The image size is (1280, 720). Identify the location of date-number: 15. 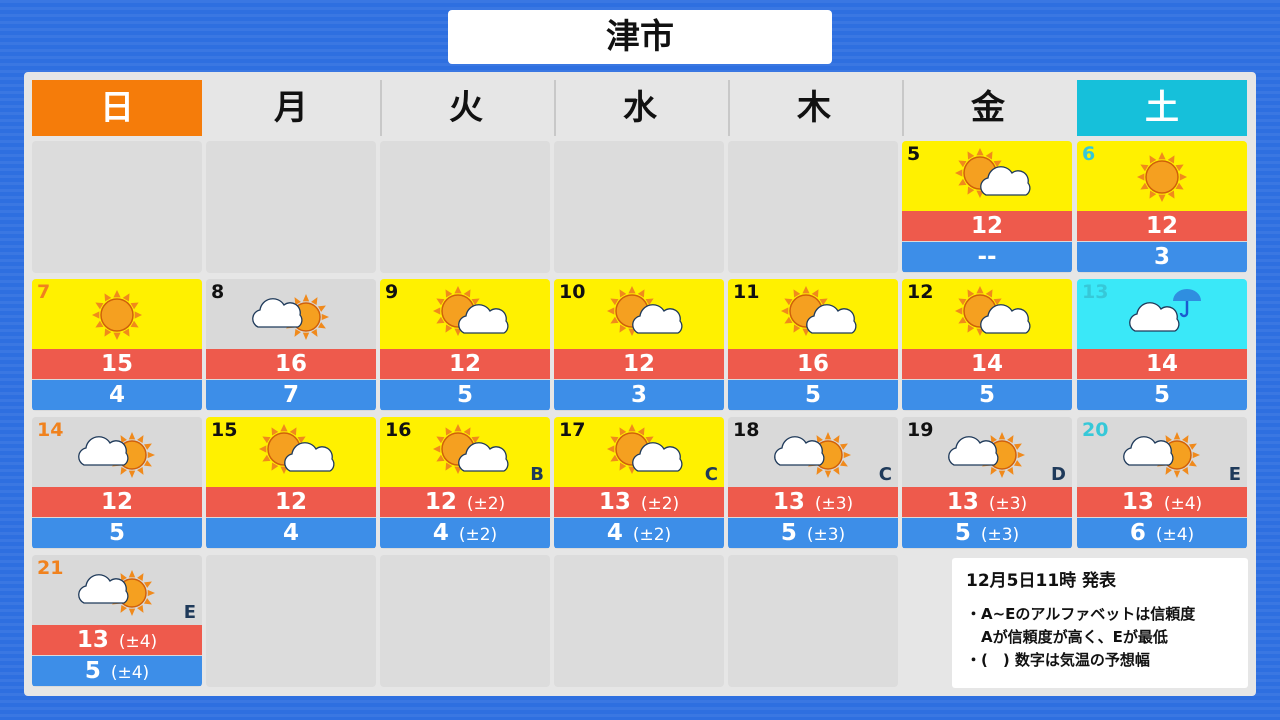
(224, 430).